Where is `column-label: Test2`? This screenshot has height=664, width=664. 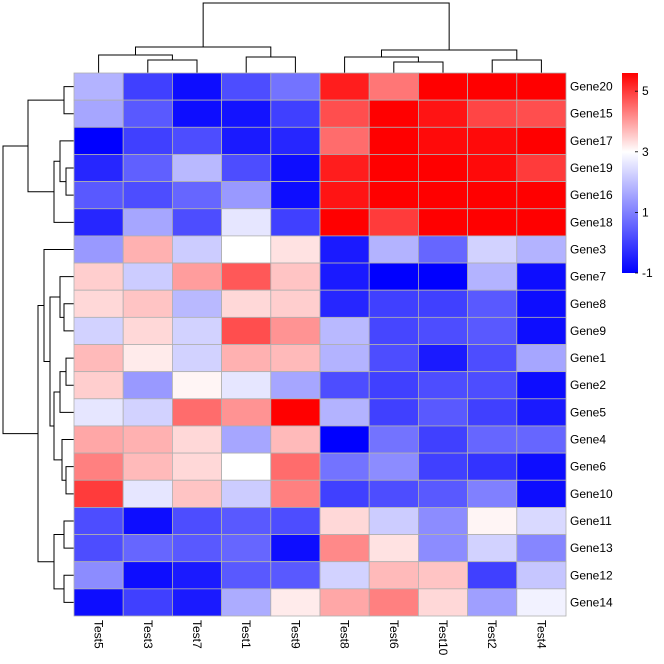 column-label: Test2 is located at coordinates (492, 634).